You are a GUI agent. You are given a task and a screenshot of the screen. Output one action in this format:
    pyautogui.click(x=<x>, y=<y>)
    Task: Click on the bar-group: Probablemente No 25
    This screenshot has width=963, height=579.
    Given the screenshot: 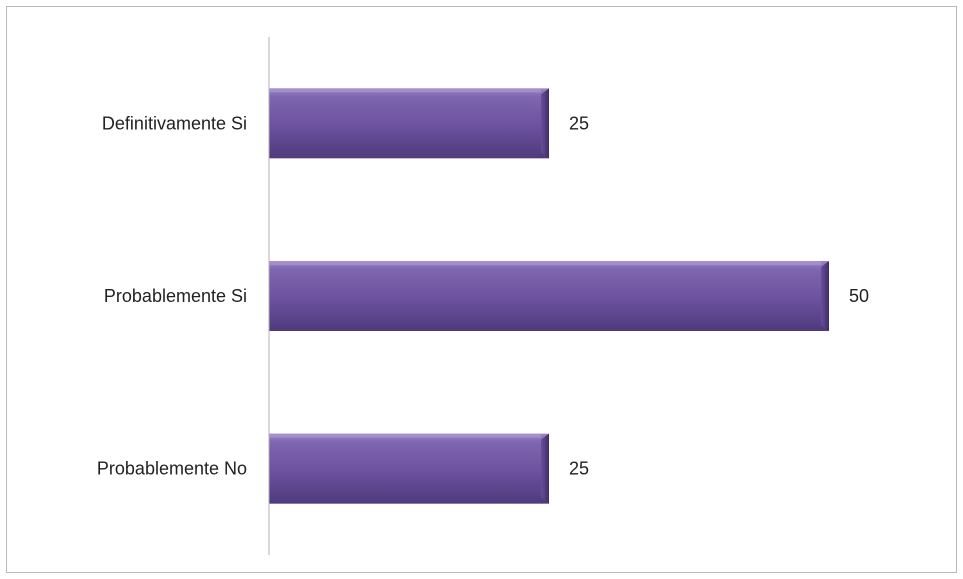 What is the action you would take?
    pyautogui.click(x=343, y=468)
    